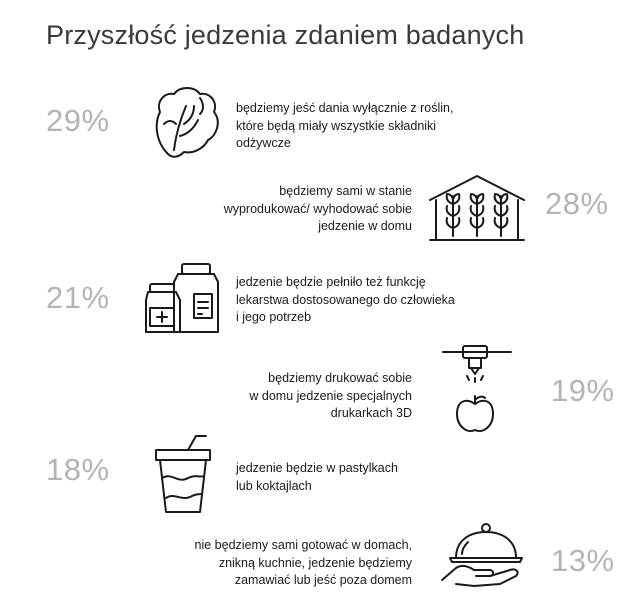 The image size is (639, 594). Describe the element at coordinates (184, 299) in the screenshot. I see `medicine-bottles-icon` at that location.